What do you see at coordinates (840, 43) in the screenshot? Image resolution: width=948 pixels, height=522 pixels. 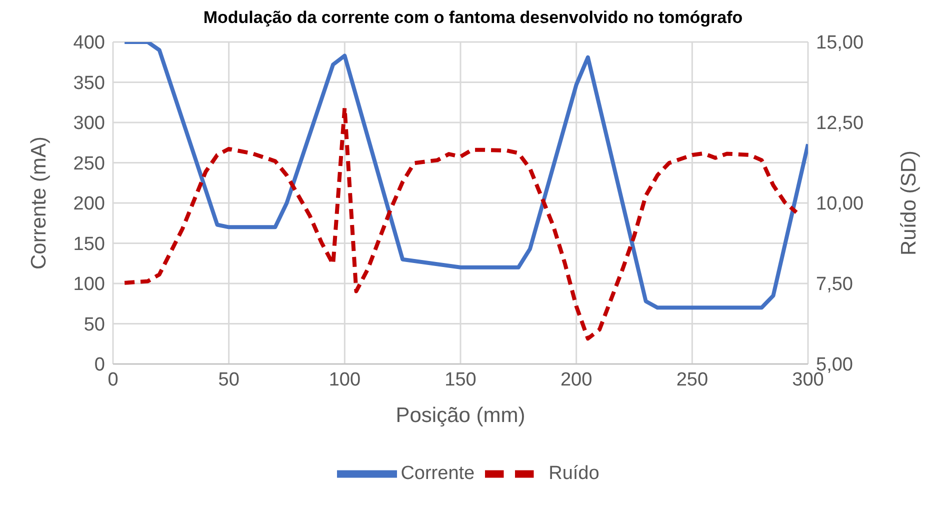 I see `y2-tick-label: 15,00` at bounding box center [840, 43].